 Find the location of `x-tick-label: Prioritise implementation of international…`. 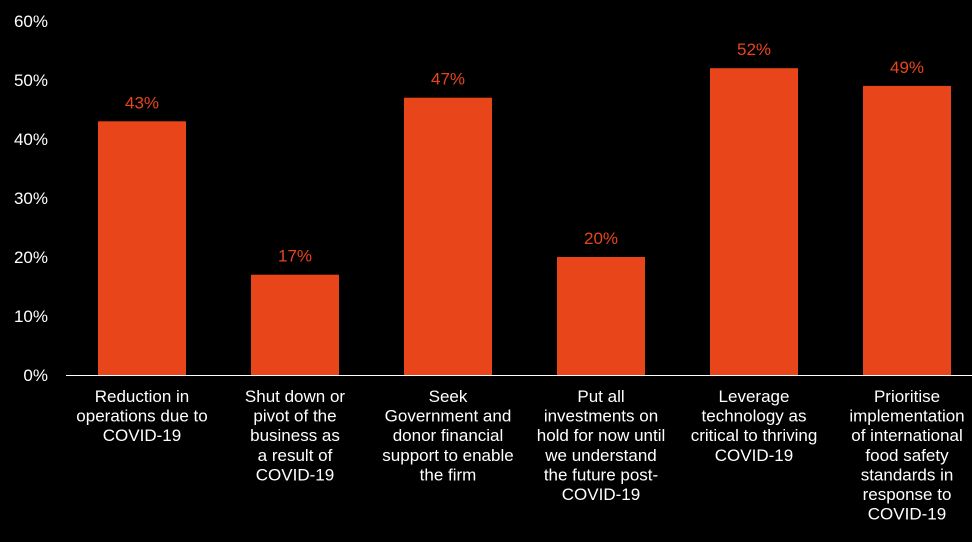

x-tick-label: Prioritise implementation of international… is located at coordinates (906, 455).